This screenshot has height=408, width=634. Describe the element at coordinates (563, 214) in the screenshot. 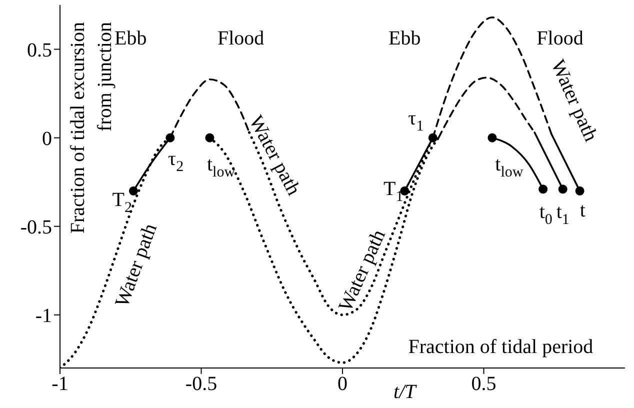

I see `annotation: t$_{1}$` at that location.